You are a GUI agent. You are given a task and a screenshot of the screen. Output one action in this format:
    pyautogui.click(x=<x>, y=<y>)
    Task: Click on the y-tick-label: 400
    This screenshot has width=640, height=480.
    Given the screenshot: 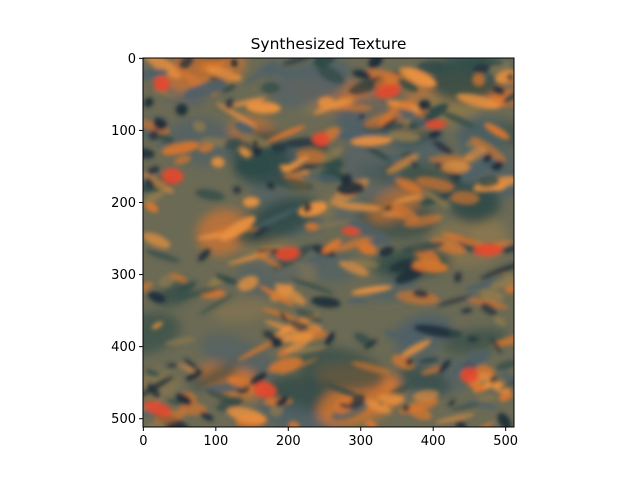 What is the action you would take?
    pyautogui.click(x=123, y=347)
    